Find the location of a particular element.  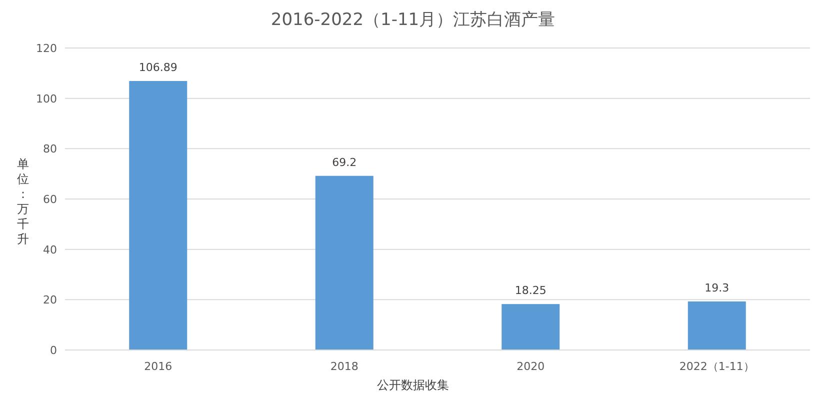

x-tick-label: 2018 is located at coordinates (344, 366).